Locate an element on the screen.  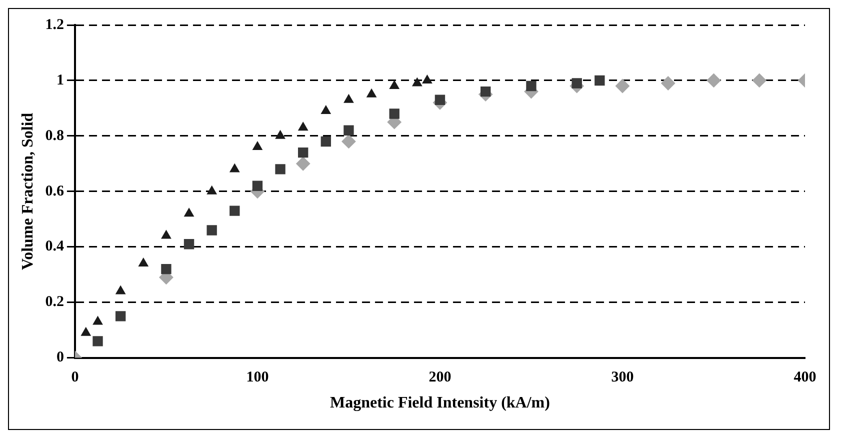
y-tick-label: 0.4 is located at coordinates (54, 246).